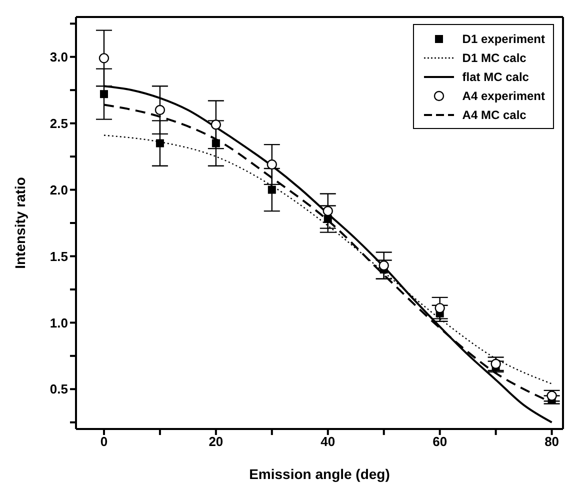 Image resolution: width=576 pixels, height=499 pixels. What do you see at coordinates (319, 474) in the screenshot?
I see `x-axis-title: Emission angle (deg)` at bounding box center [319, 474].